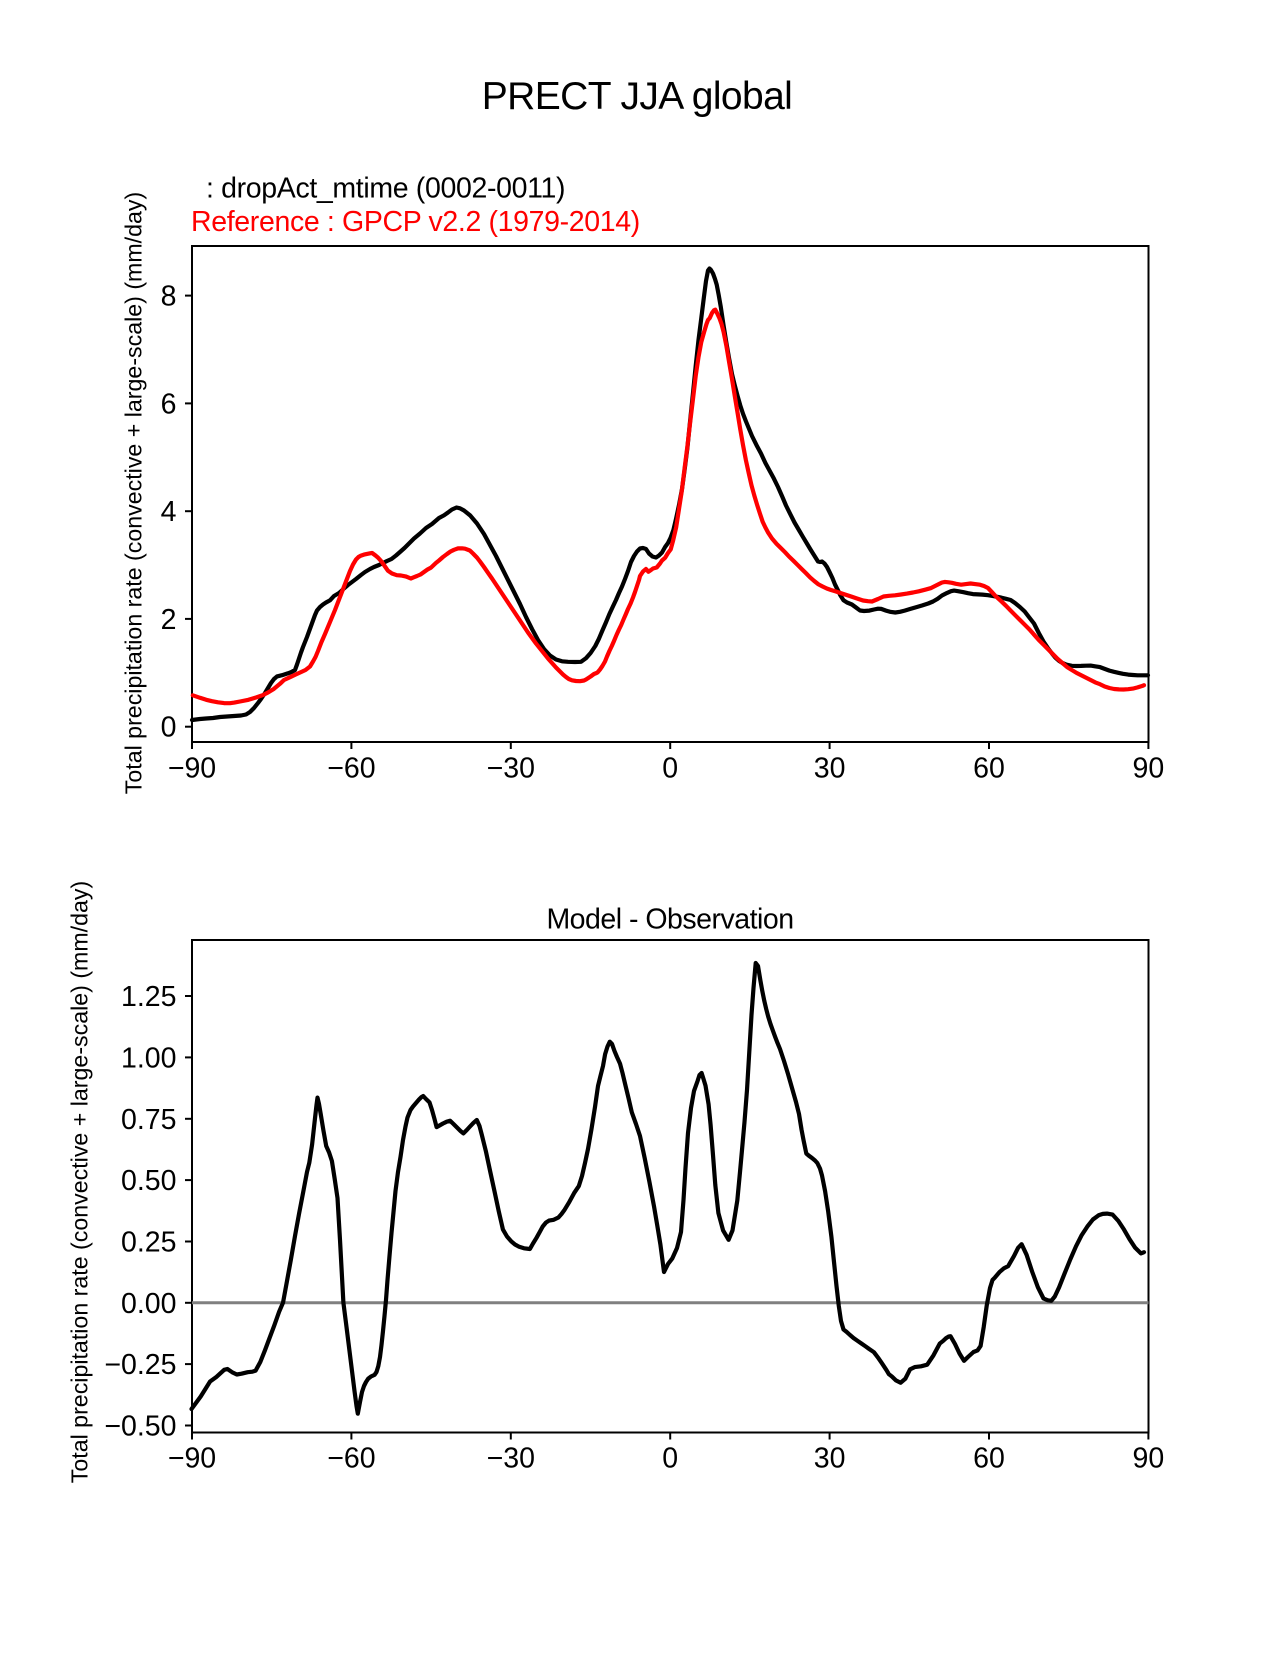 This screenshot has width=1275, height=1655. What do you see at coordinates (169, 404) in the screenshot?
I see `svg-text: 6` at bounding box center [169, 404].